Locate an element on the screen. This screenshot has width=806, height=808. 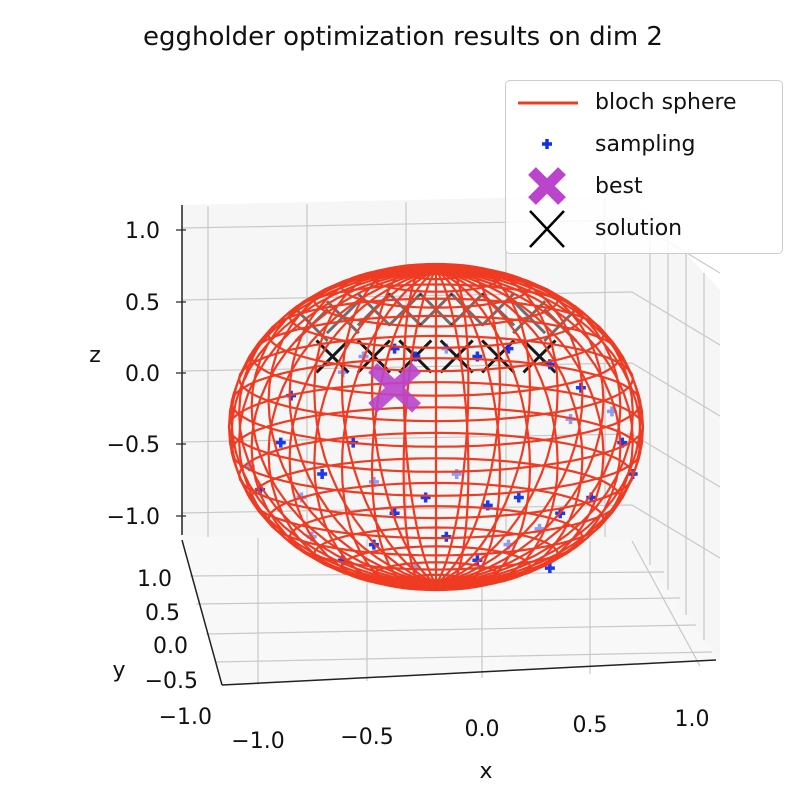
legend-line-swatch is located at coordinates (548, 103).